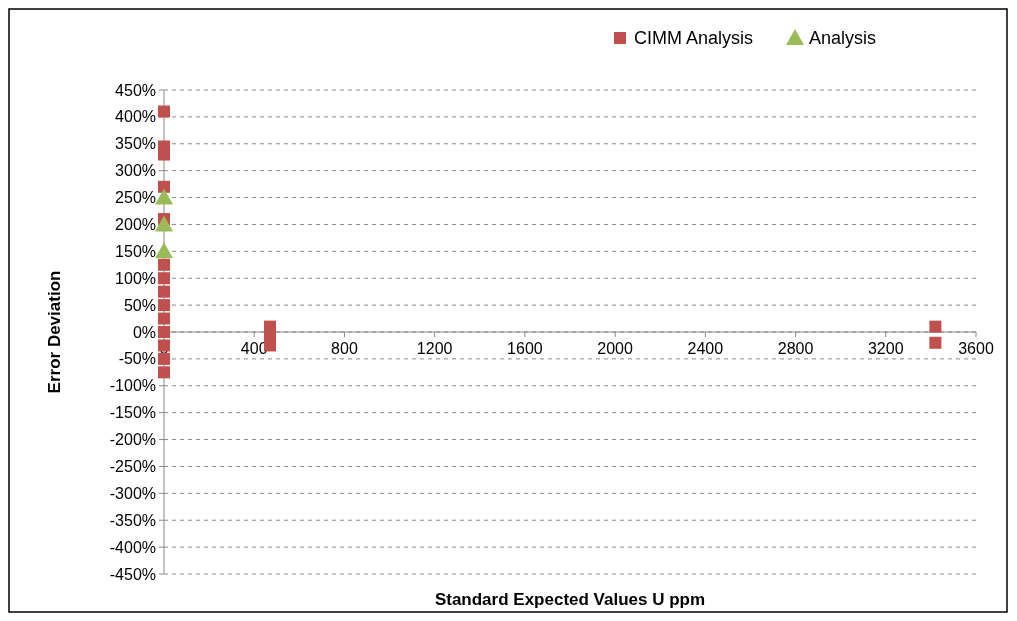 The width and height of the screenshot is (1017, 621). What do you see at coordinates (135, 251) in the screenshot?
I see `y-tick-label: 150%` at bounding box center [135, 251].